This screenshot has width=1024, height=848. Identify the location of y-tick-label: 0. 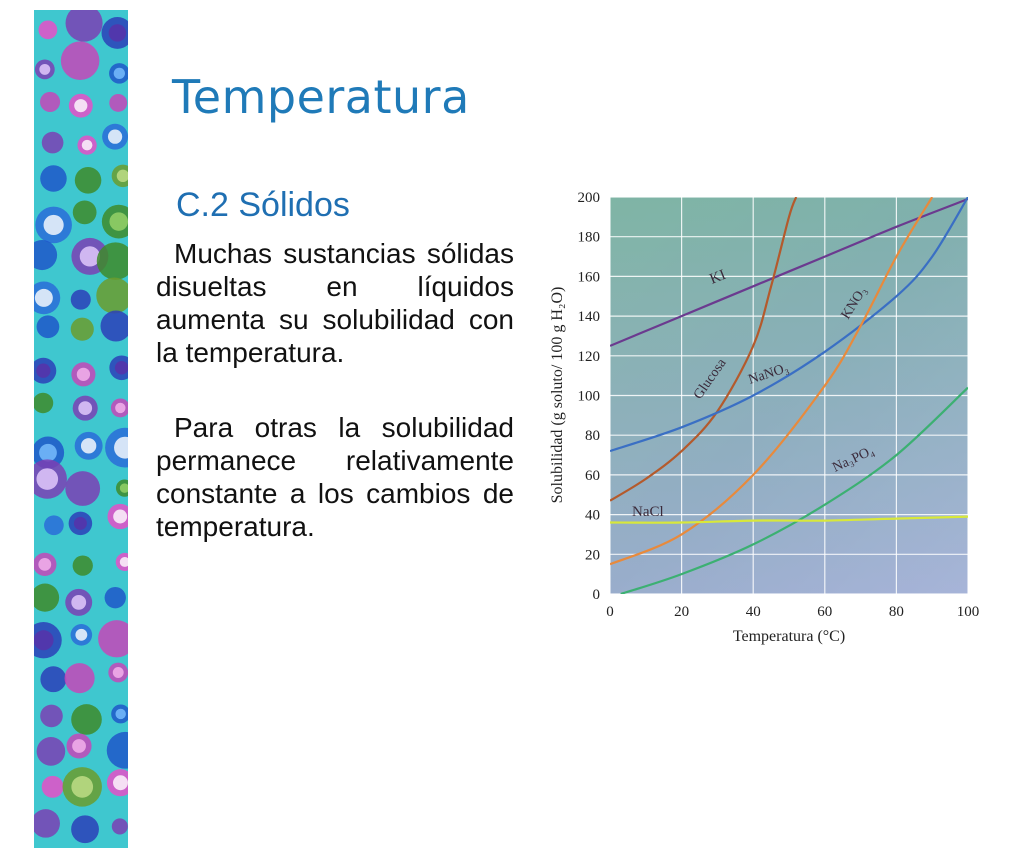
(597, 595).